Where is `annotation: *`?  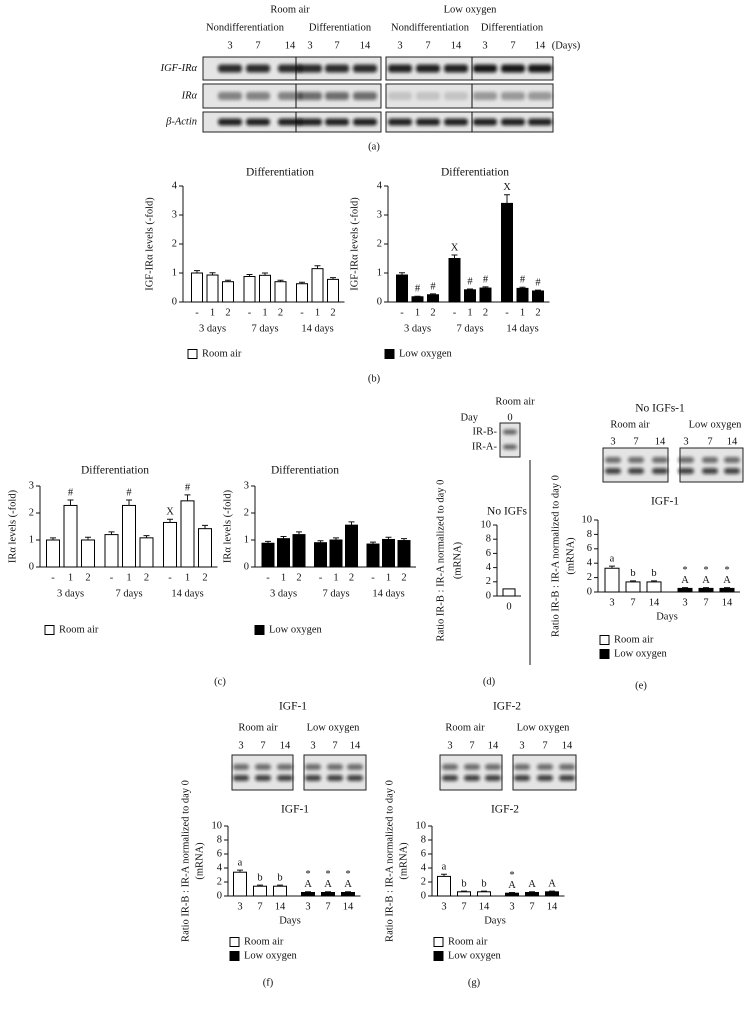 annotation: * is located at coordinates (327, 874).